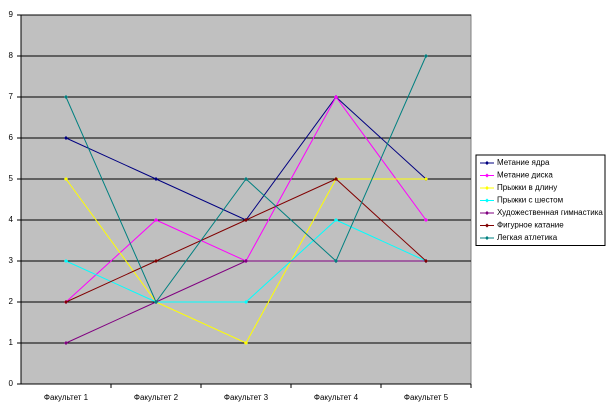  Describe the element at coordinates (11, 96) in the screenshot. I see `y-tick-label: 7` at that location.